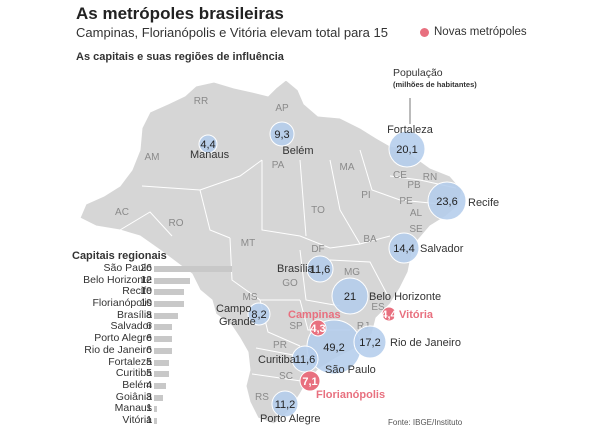  Describe the element at coordinates (406, 201) in the screenshot. I see `state-label-pe: PE` at that location.